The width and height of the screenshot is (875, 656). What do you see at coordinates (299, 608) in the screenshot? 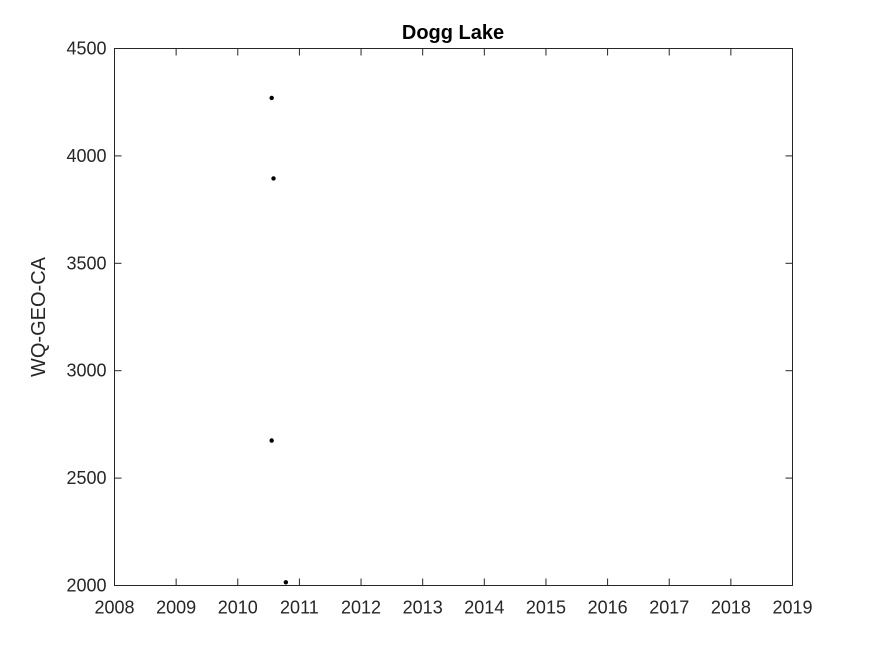
I see `x-tick-label: 2011` at bounding box center [299, 608].